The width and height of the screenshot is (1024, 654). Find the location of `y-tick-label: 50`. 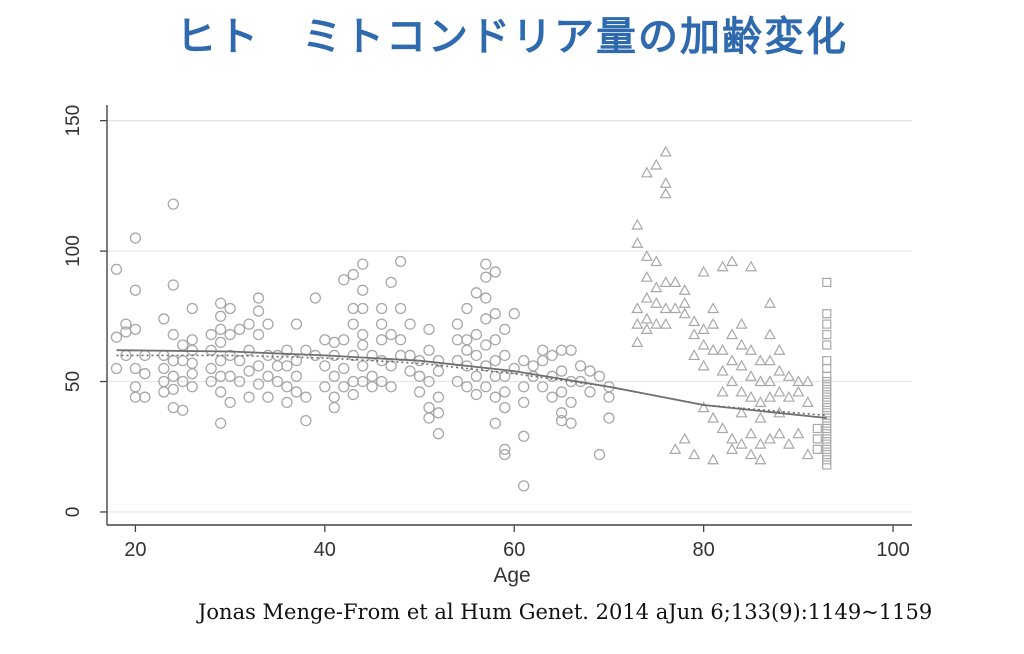

y-tick-label: 50 is located at coordinates (73, 381).